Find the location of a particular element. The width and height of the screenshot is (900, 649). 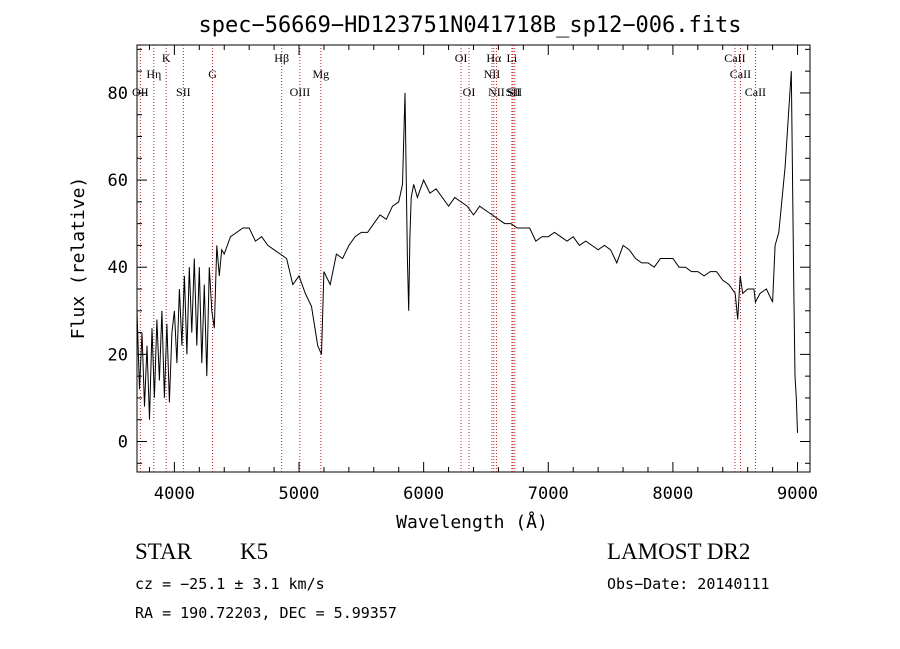

spectral-line-label: Hα is located at coordinates (494, 58).